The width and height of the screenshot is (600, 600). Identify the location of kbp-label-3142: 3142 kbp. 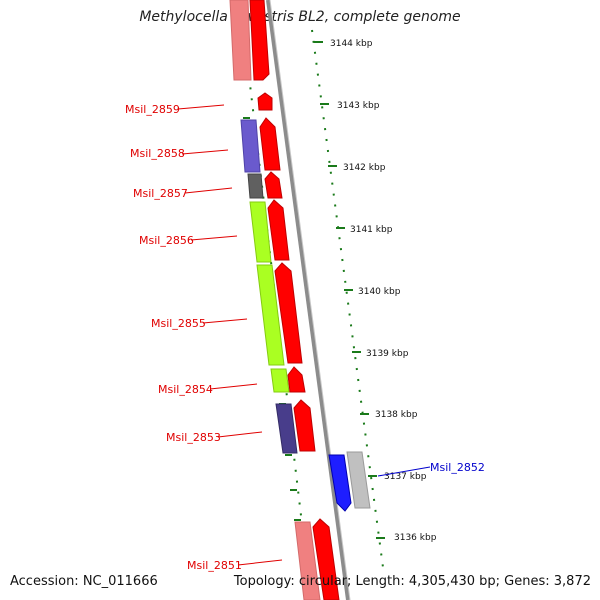
(364, 168).